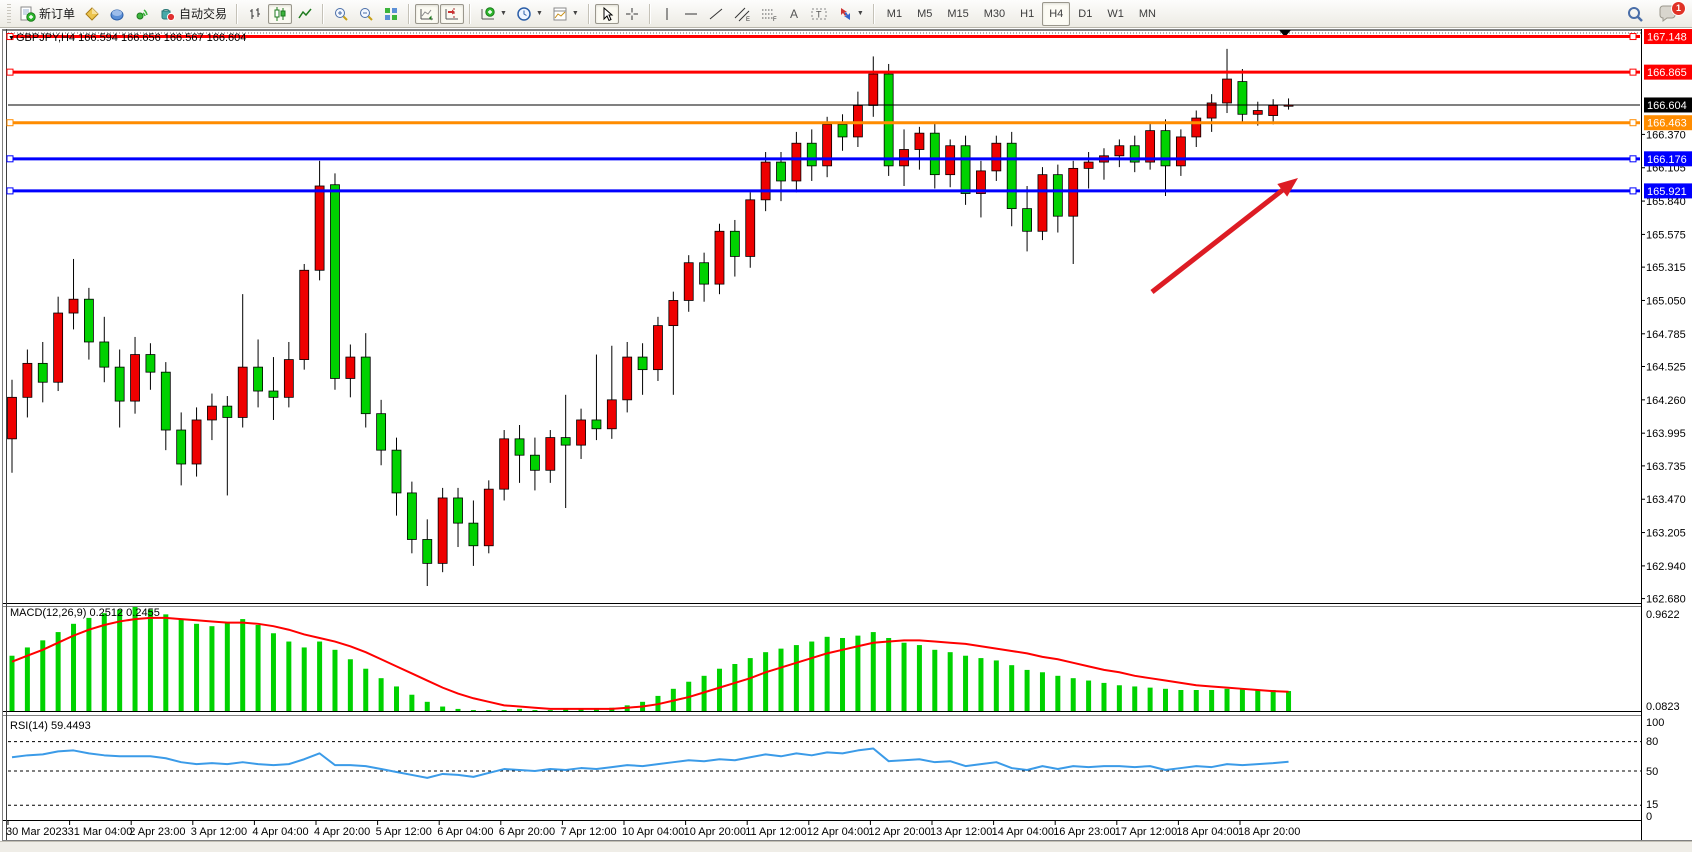 This screenshot has height=852, width=1692. What do you see at coordinates (1663, 707) in the screenshot?
I see `macd-axis-min: 0.0823` at bounding box center [1663, 707].